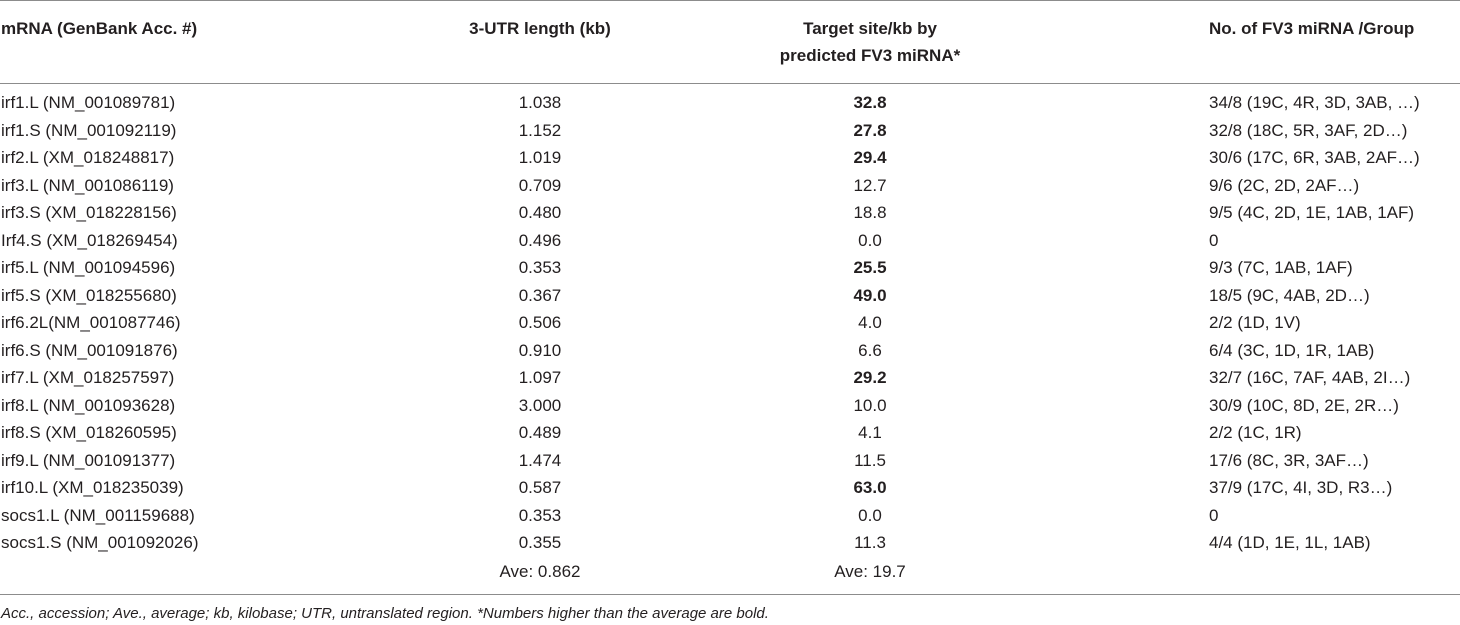 The image size is (1460, 625). What do you see at coordinates (1255, 322) in the screenshot?
I see `cell-miRNA-group: 2/2 (1D, 1V)` at bounding box center [1255, 322].